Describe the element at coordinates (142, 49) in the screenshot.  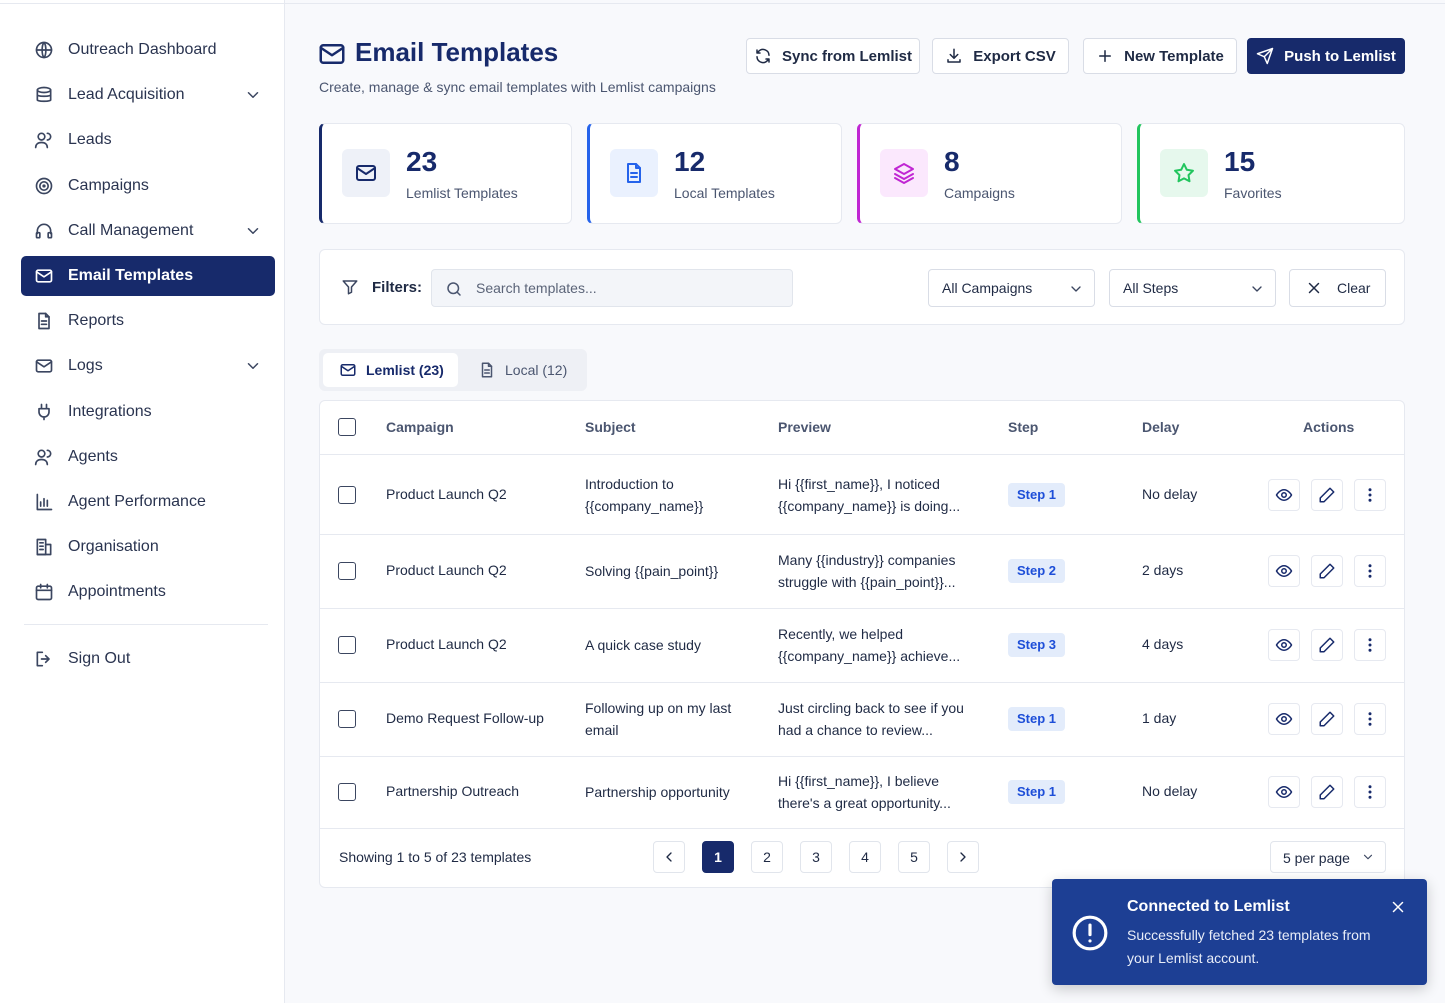
I see `nav-item: Outreach Dashboard` at that location.